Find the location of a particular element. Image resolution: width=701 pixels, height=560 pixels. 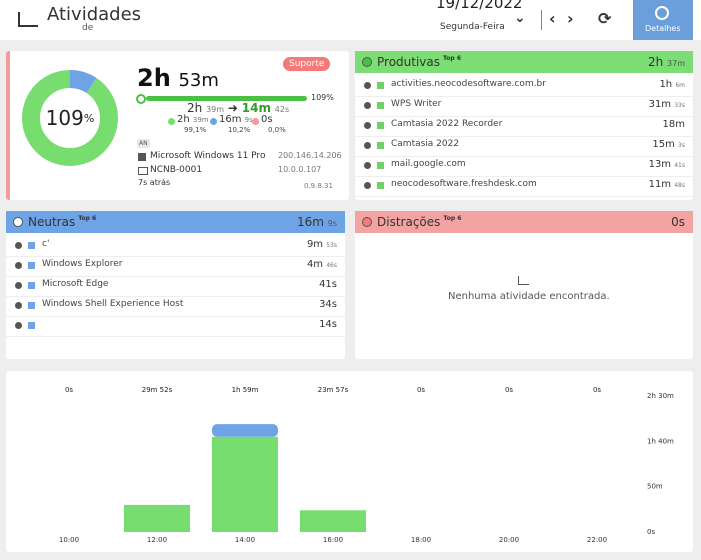

time-minor: 53m is located at coordinates (198, 80).